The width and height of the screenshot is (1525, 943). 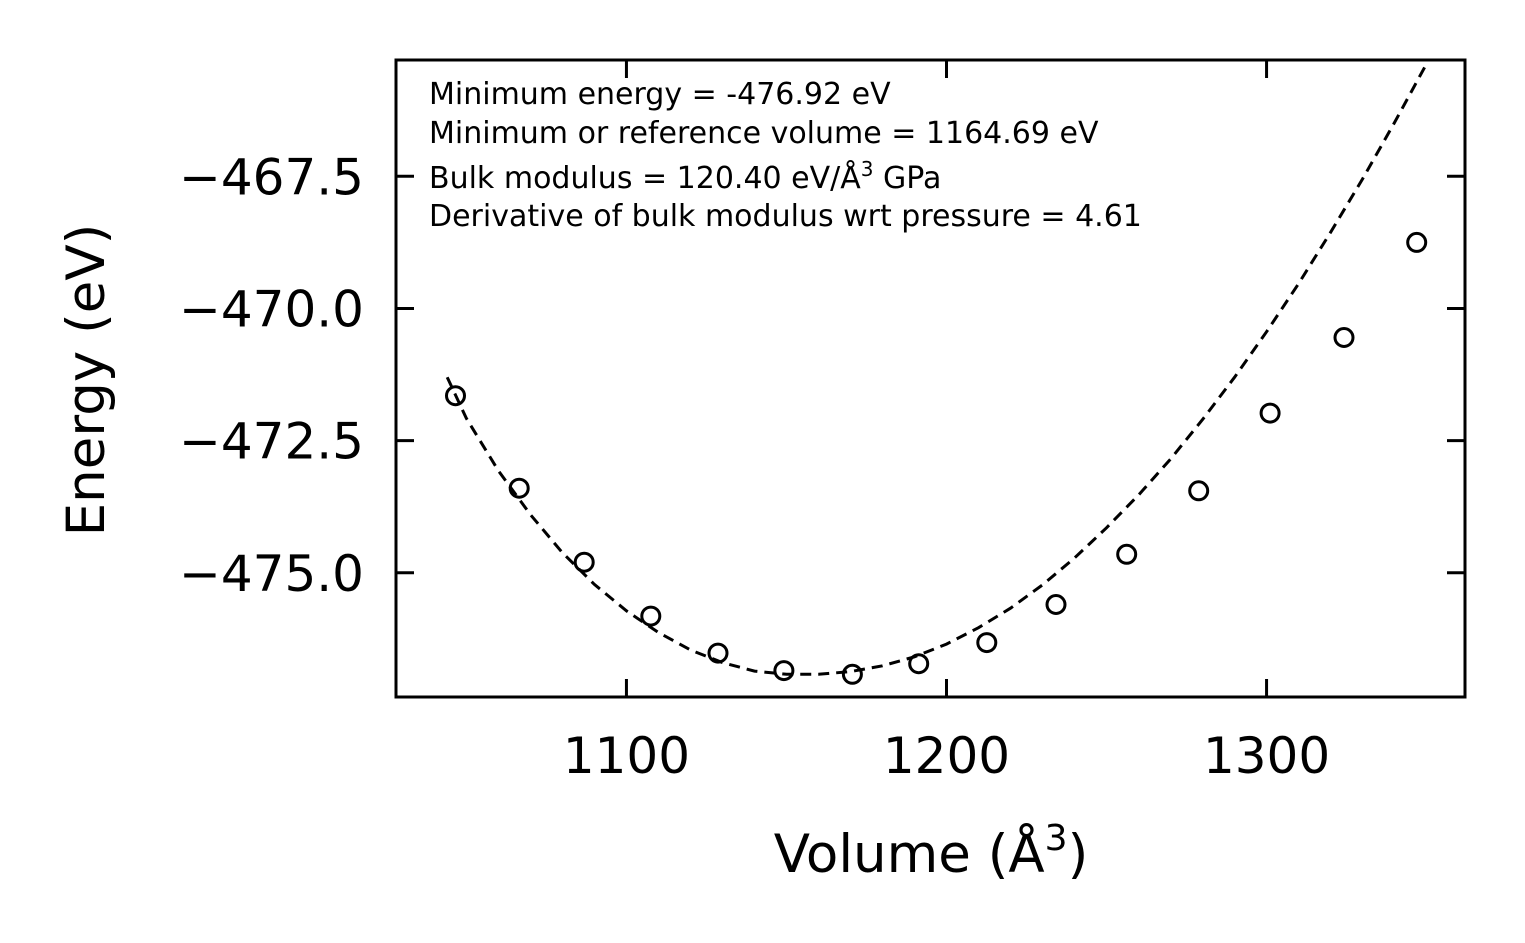 What do you see at coordinates (908, 178) in the screenshot?
I see `bulk-modulus-suffix: GPa` at bounding box center [908, 178].